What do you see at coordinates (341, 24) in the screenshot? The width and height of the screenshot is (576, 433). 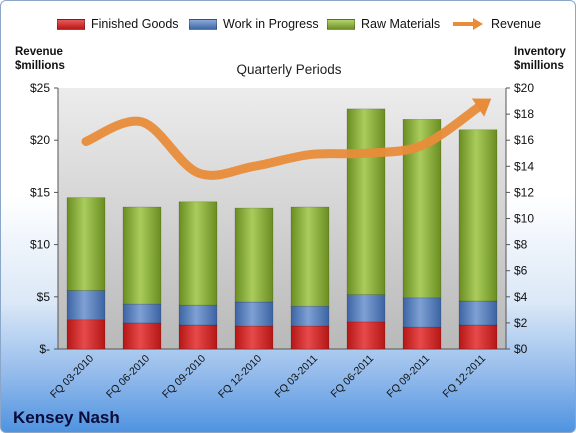 I see `legend-swatch-raw-materials` at bounding box center [341, 24].